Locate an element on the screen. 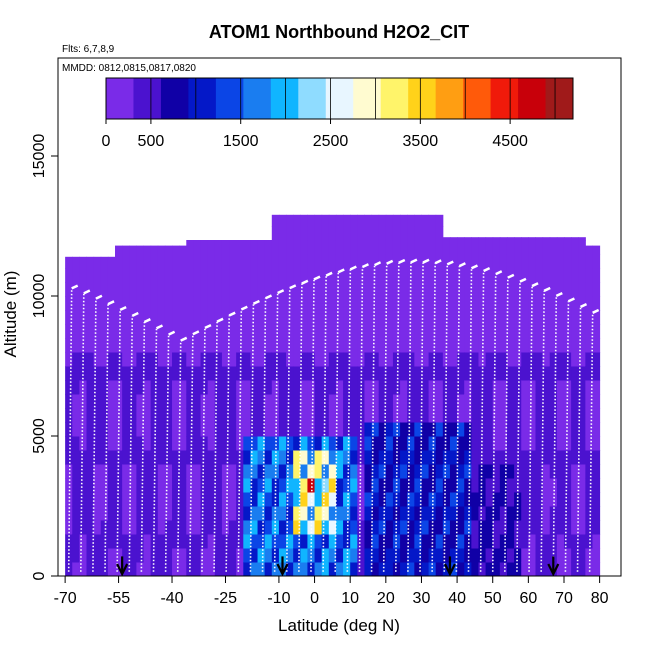 This screenshot has height=650, width=650. colorbar-tick-label: 500 is located at coordinates (151, 141).